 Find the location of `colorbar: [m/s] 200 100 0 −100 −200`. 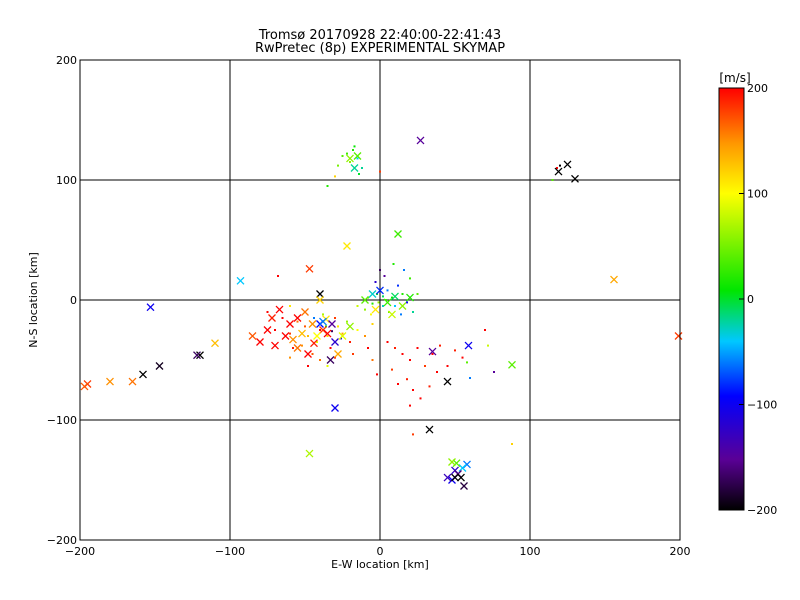

colorbar: [m/s] 200 100 0 −100 −200 is located at coordinates (747, 294).